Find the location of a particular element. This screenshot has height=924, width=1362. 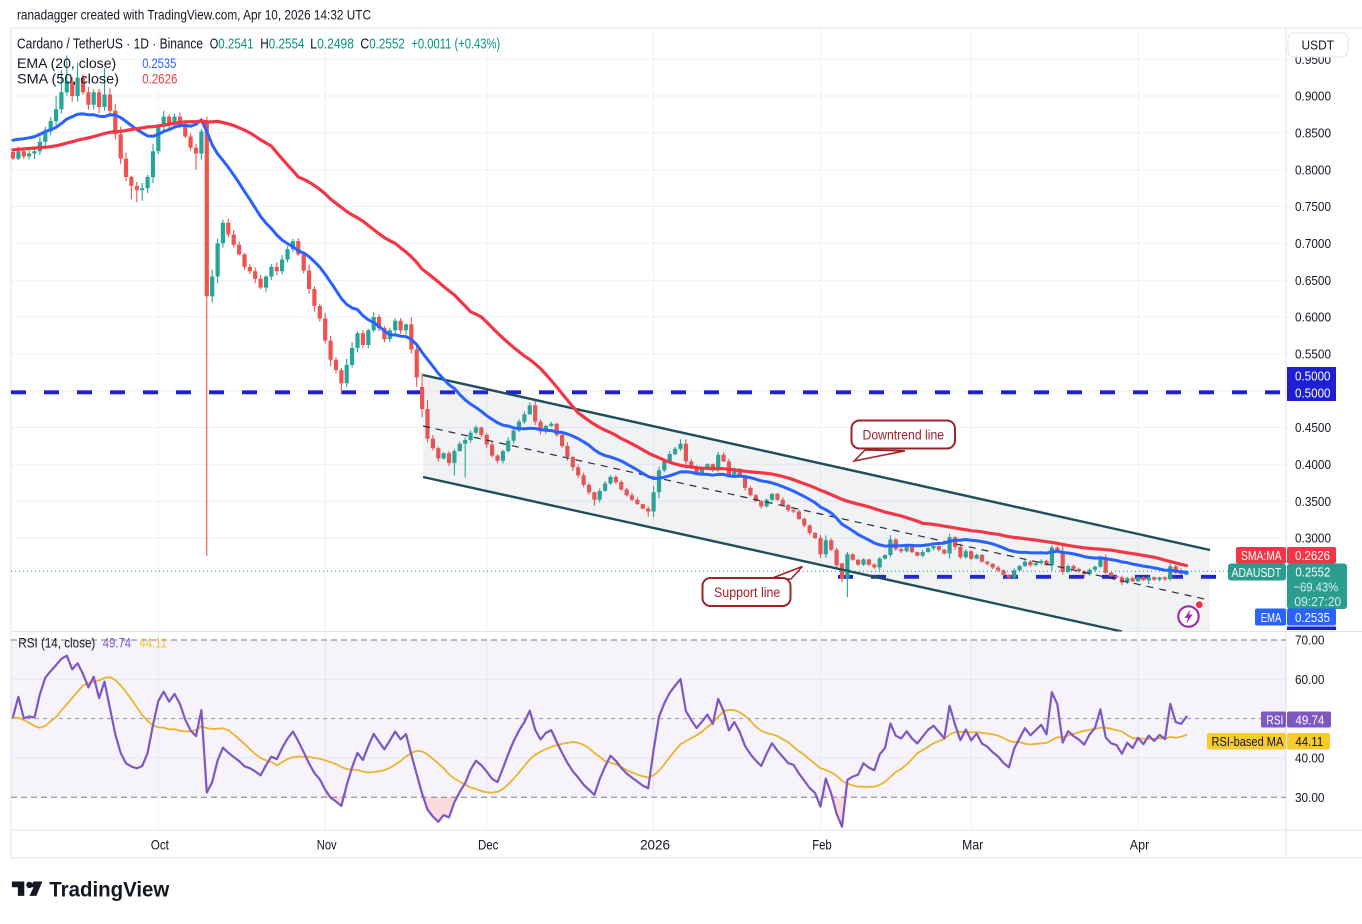

svg-text: Feb is located at coordinates (822, 845).